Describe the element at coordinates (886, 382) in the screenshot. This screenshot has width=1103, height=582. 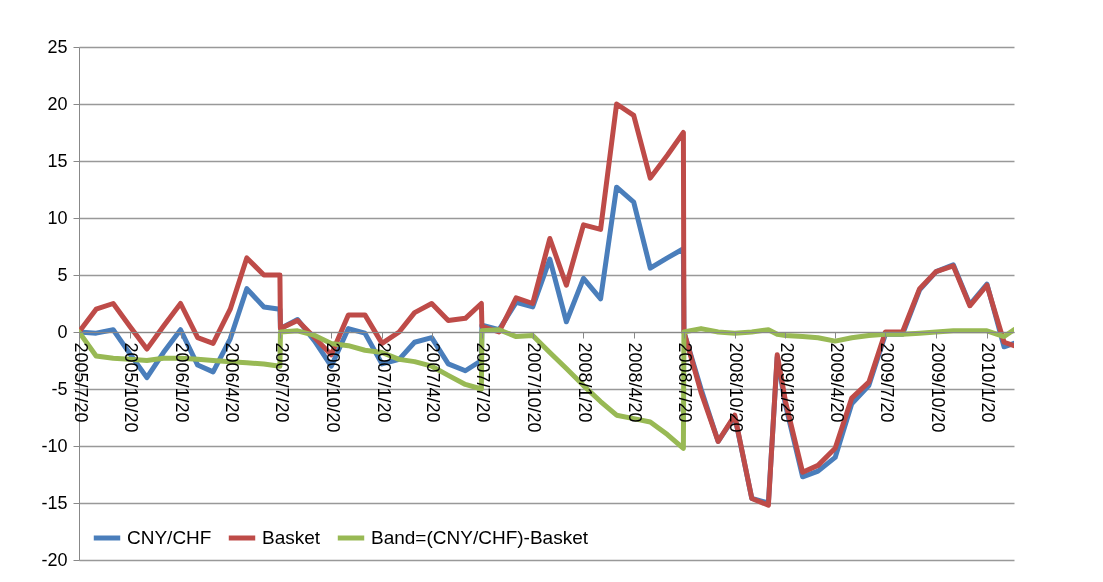
I see `x-tick-label: 2009/7/20` at that location.